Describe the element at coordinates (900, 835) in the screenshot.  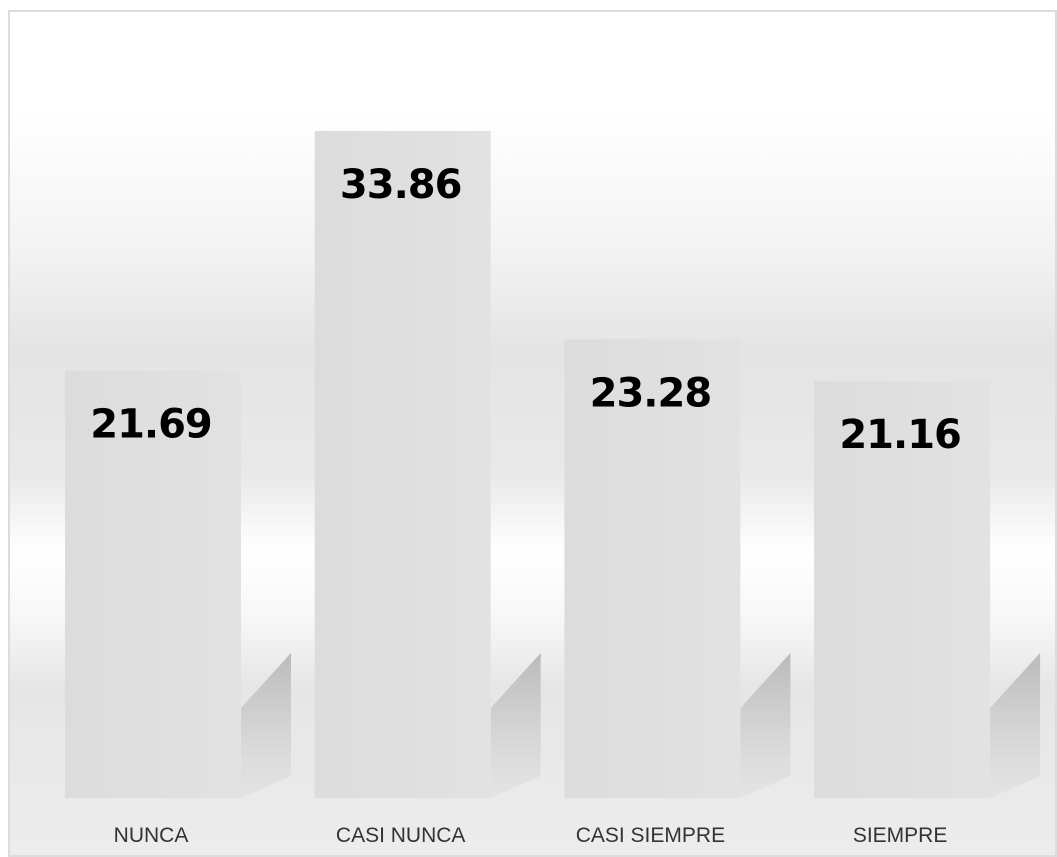
I see `category-label: SIEMPRE` at that location.